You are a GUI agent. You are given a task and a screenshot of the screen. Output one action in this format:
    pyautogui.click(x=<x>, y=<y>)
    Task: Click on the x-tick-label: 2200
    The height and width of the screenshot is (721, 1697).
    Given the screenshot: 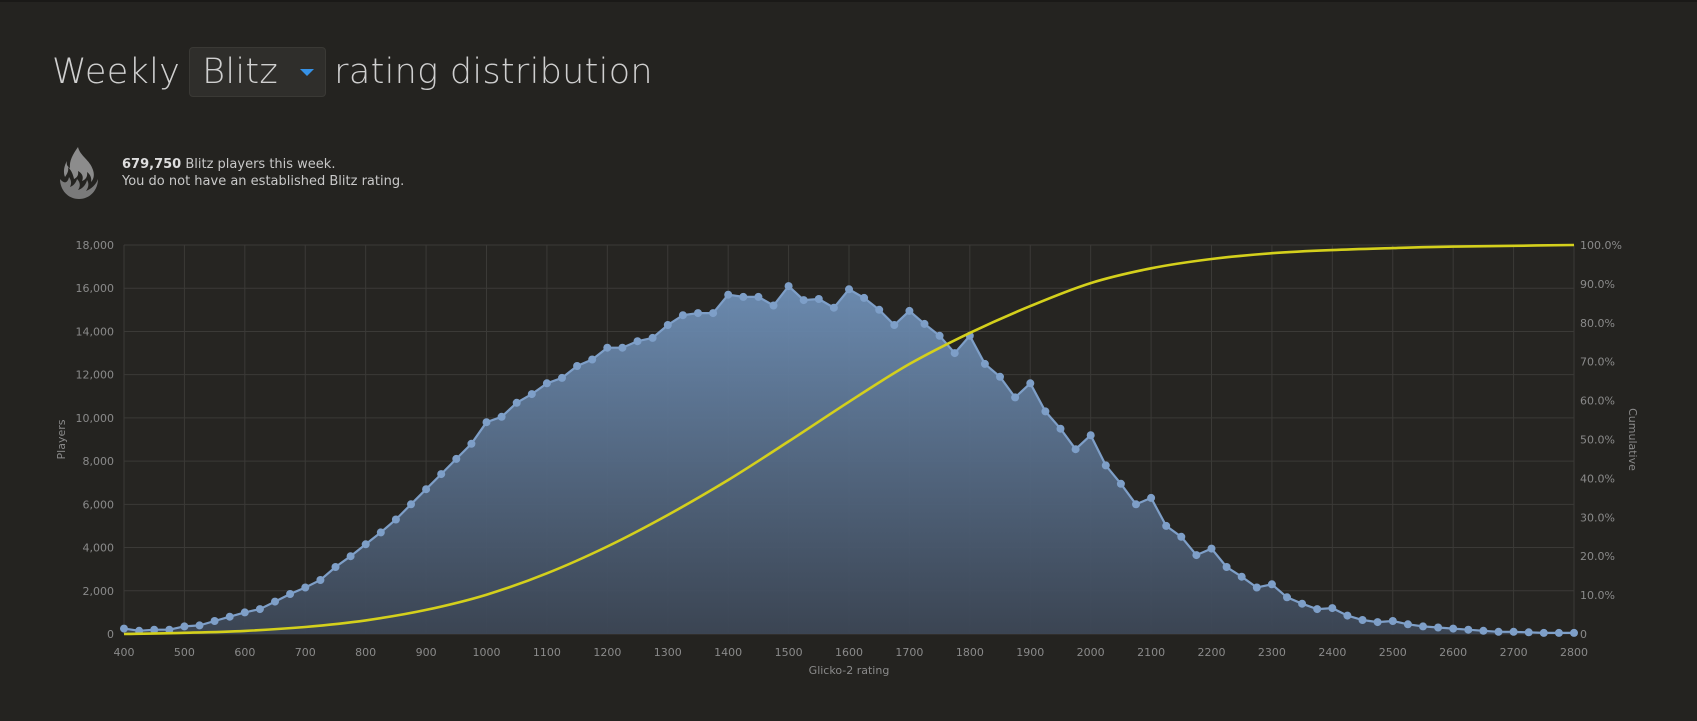 What is the action you would take?
    pyautogui.click(x=1212, y=652)
    